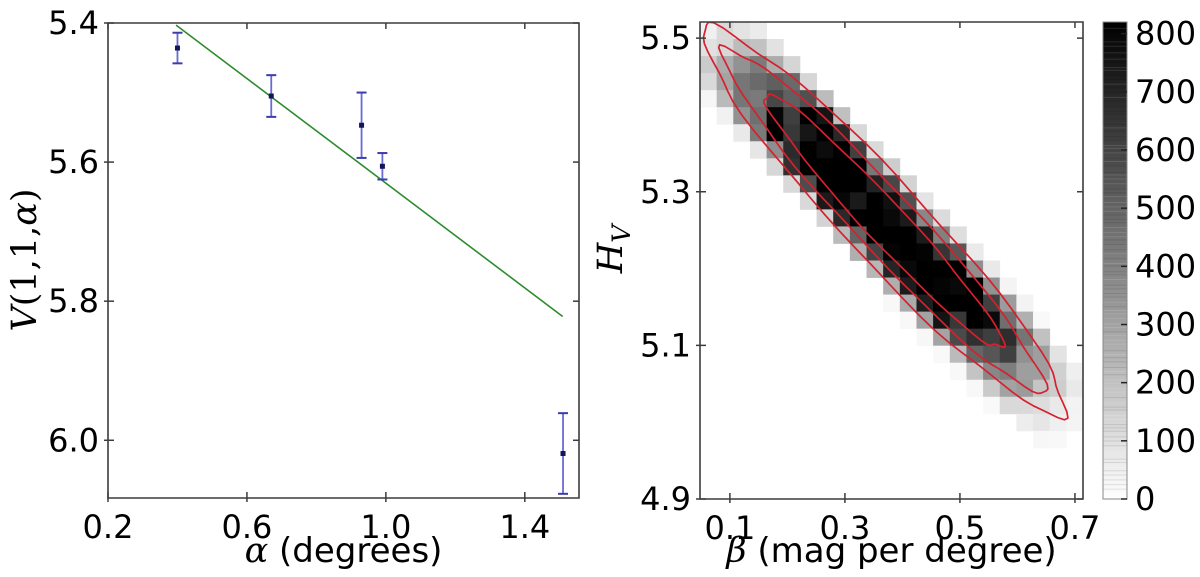  I want to click on right-yaxis-label: HV, so click(613, 248).